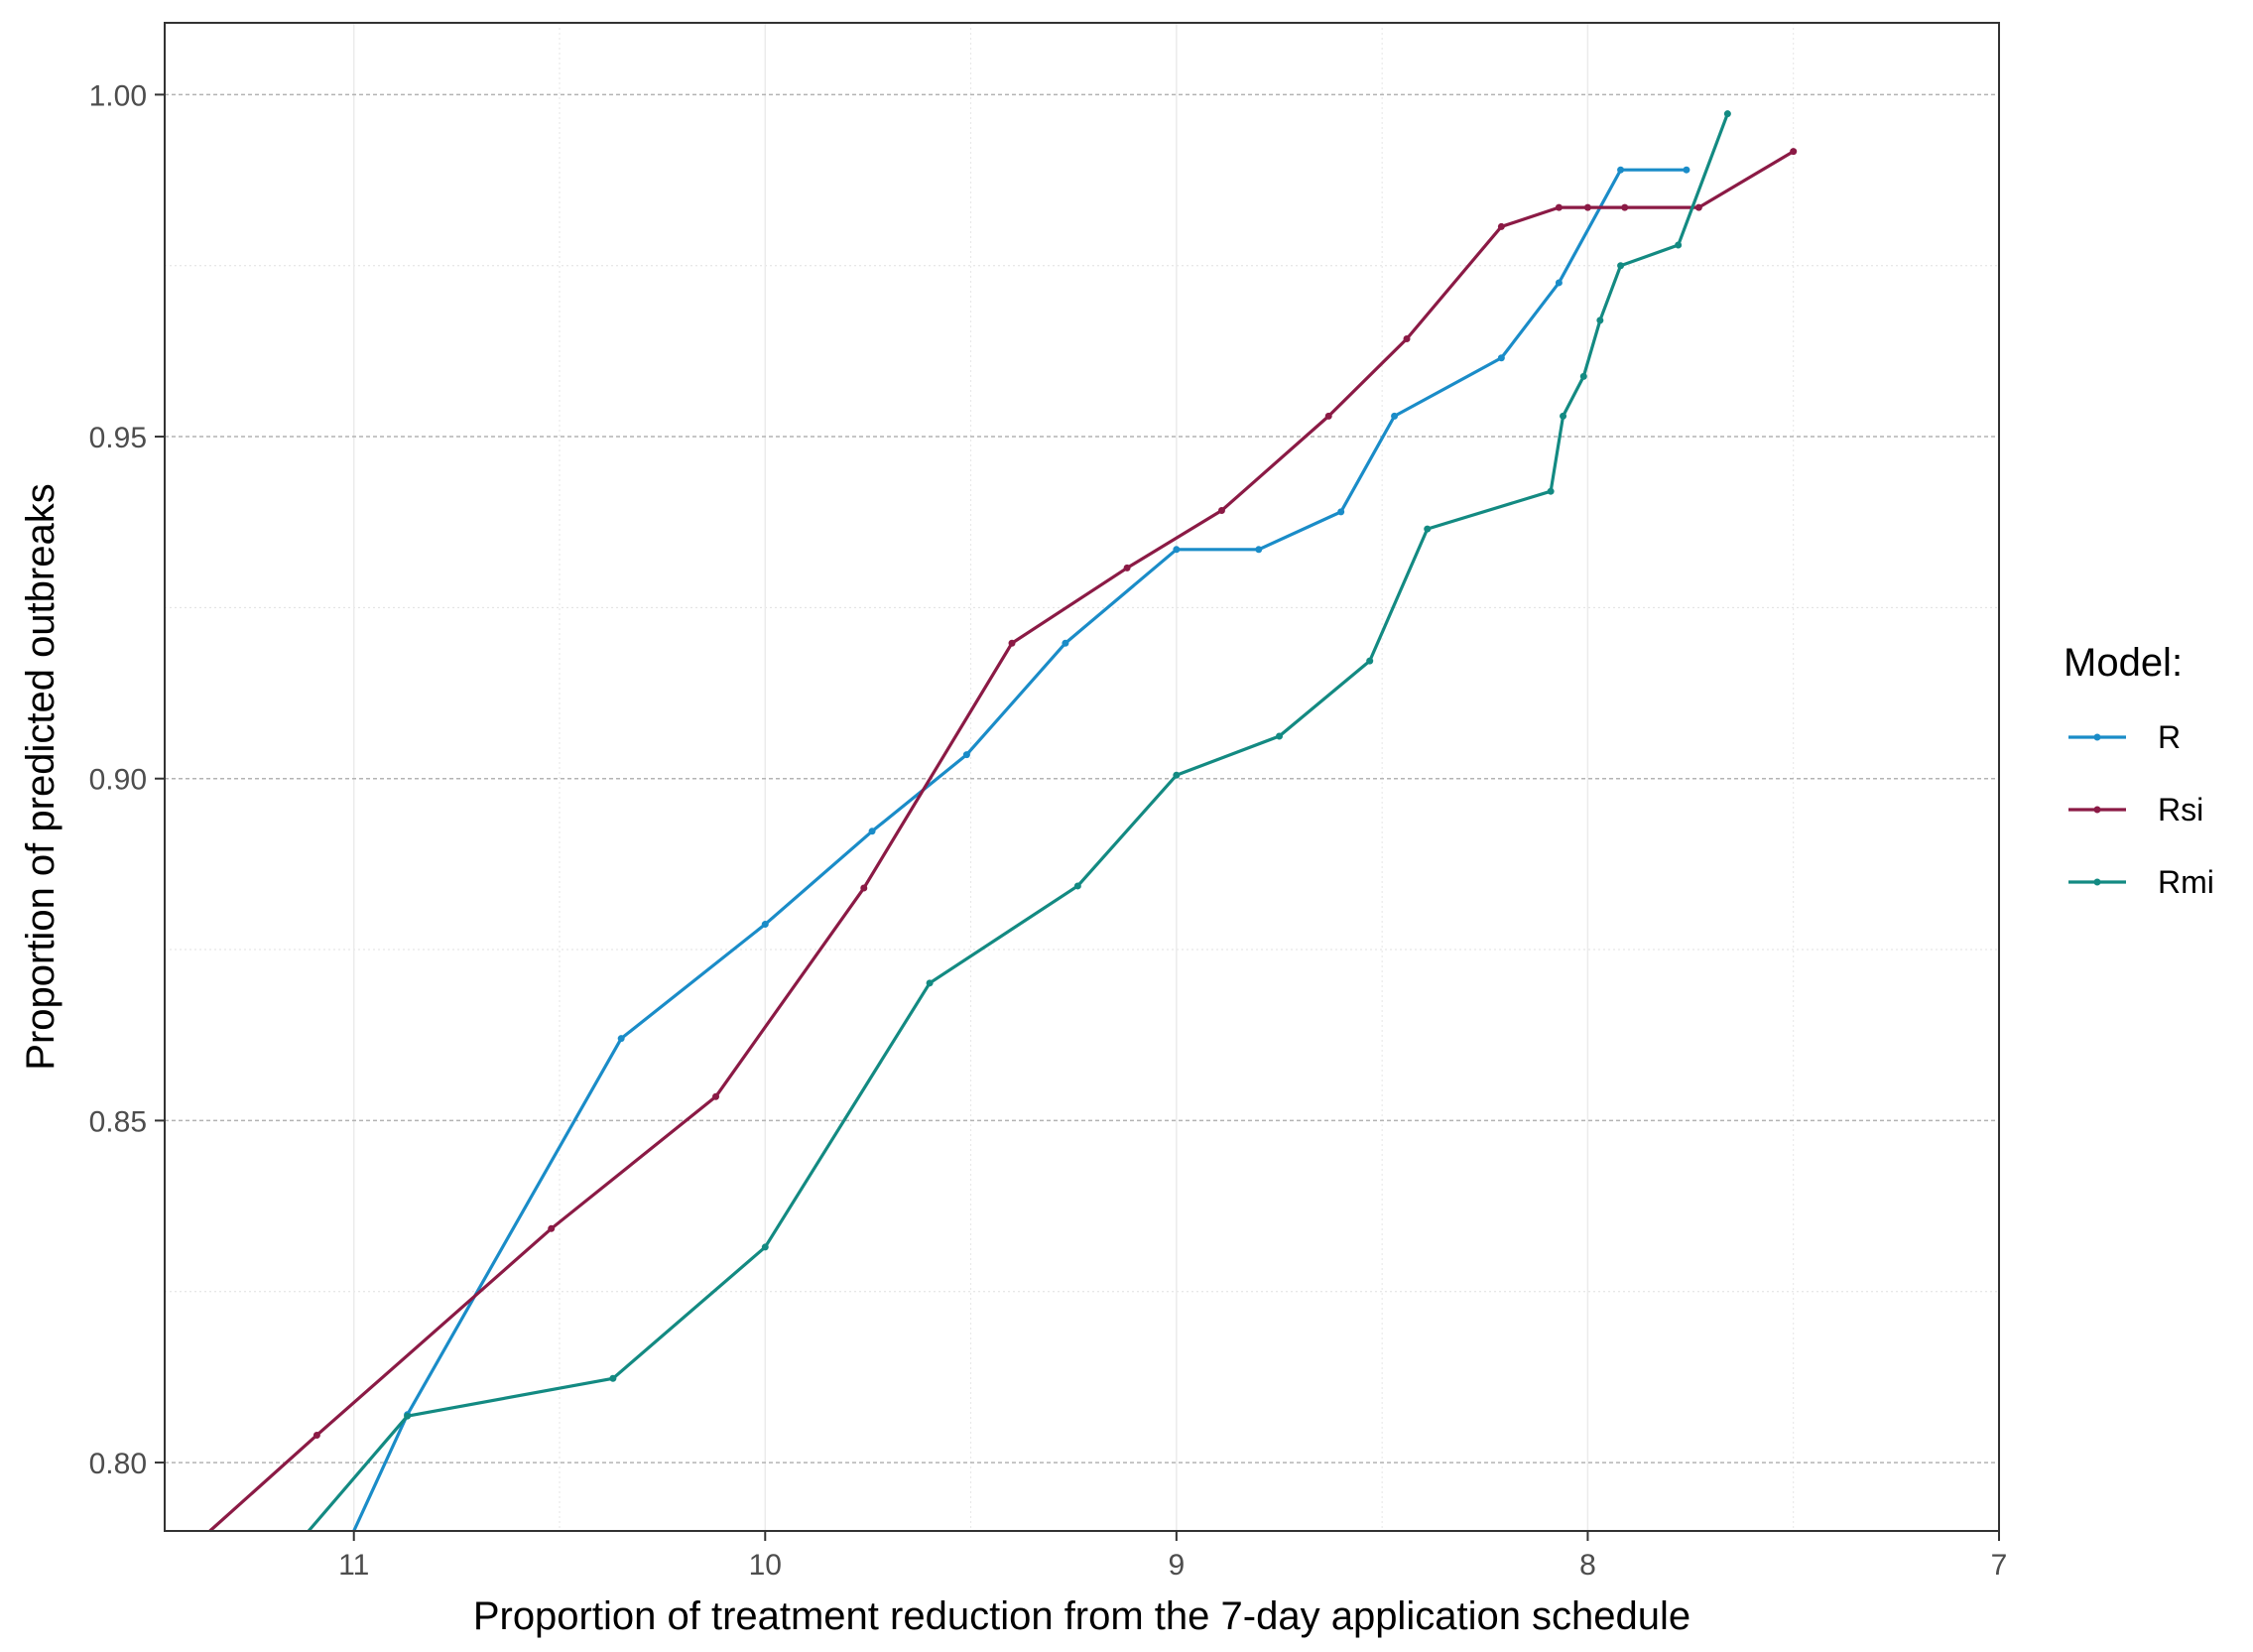  What do you see at coordinates (765, 1565) in the screenshot?
I see `x-tick-label: 10` at bounding box center [765, 1565].